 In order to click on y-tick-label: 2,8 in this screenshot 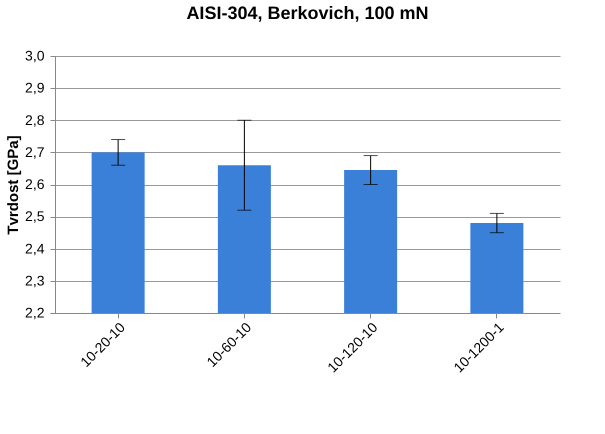, I will do `click(35, 120)`.